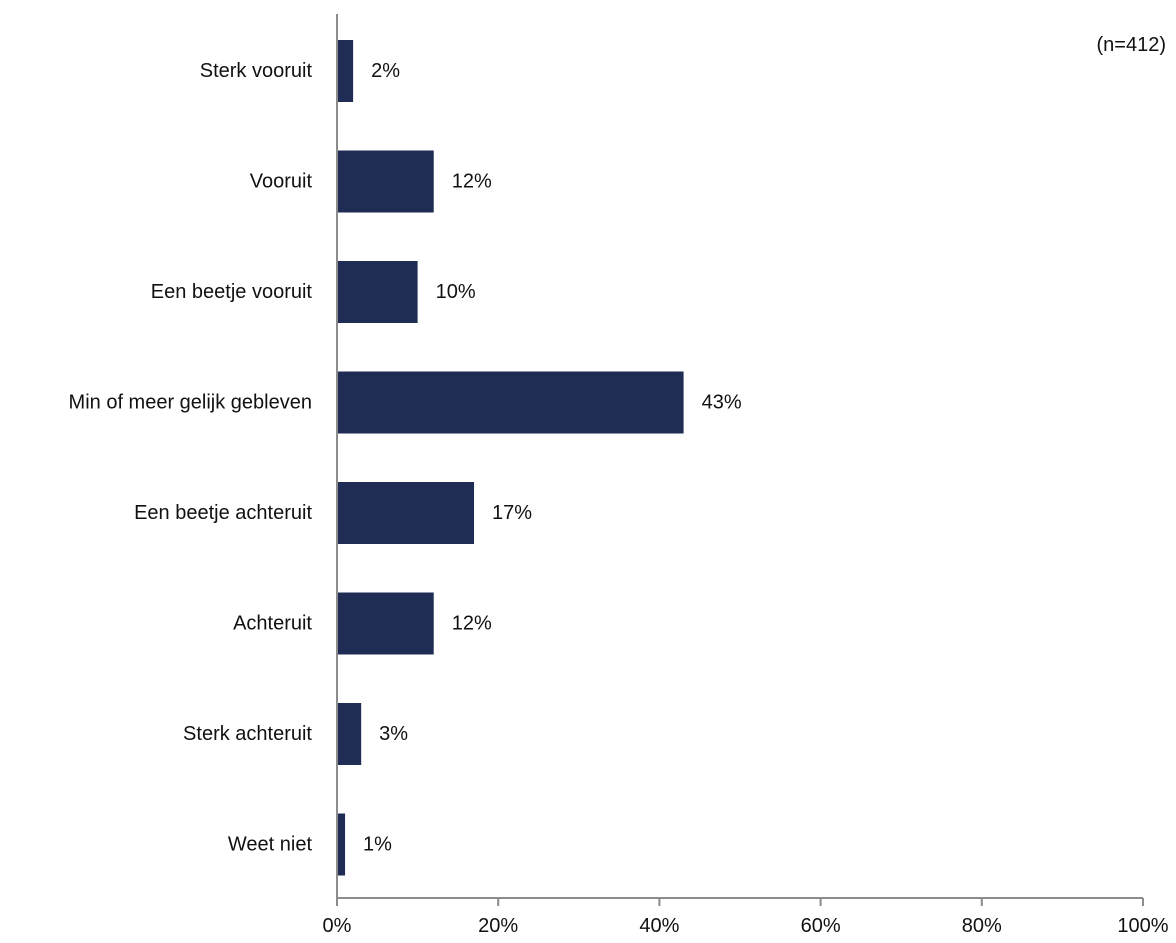  What do you see at coordinates (256, 71) in the screenshot?
I see `category-label-0: Sterk vooruit` at bounding box center [256, 71].